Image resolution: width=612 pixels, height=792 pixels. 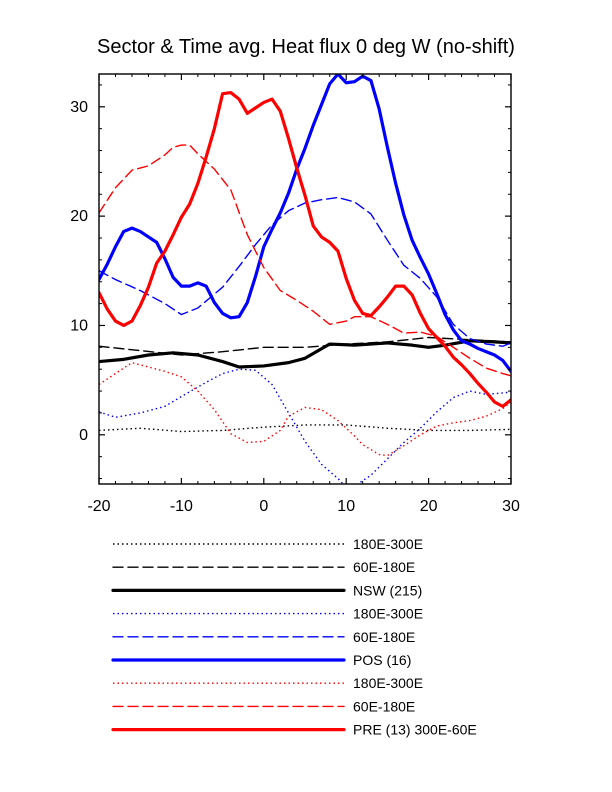 What do you see at coordinates (415, 730) in the screenshot?
I see `legend-label-9-pre-13-300e-60e: PRE (13) 300E-60E` at bounding box center [415, 730].